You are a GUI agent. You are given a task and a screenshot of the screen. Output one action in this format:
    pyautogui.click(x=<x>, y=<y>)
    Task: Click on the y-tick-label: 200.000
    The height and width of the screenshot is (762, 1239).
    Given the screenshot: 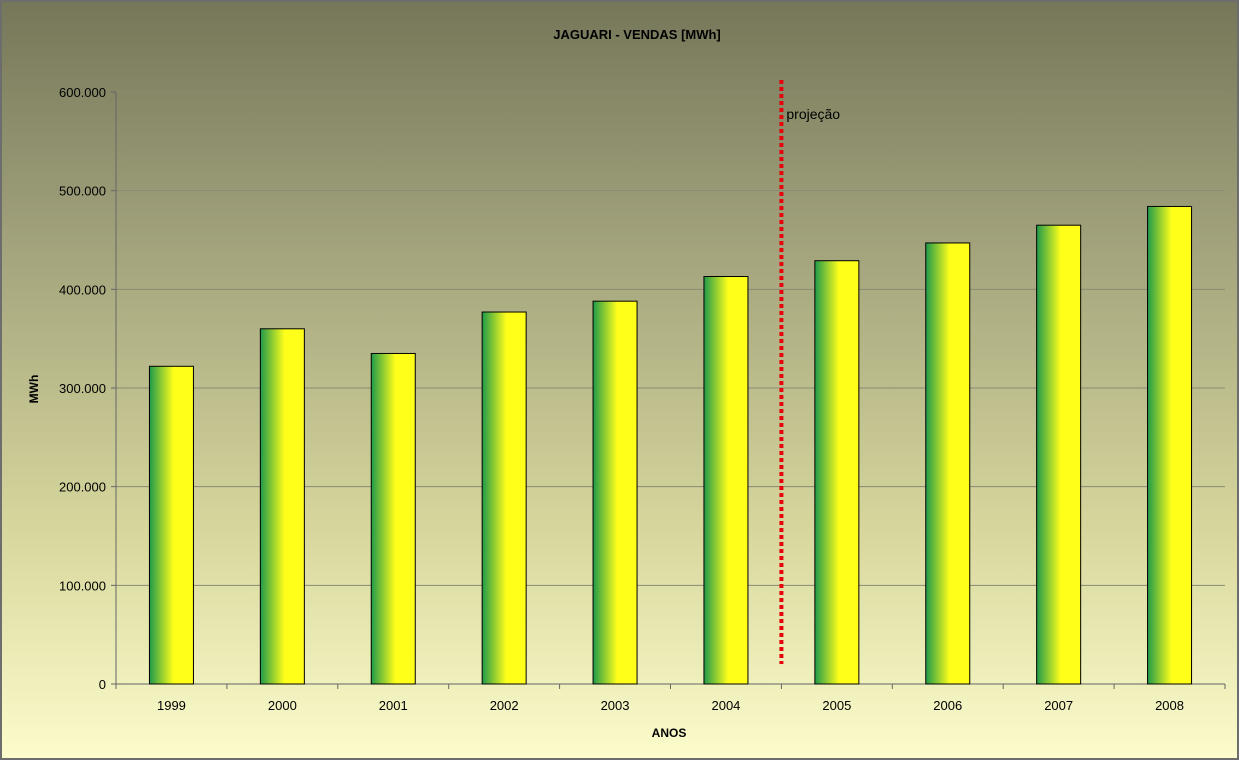 What is the action you would take?
    pyautogui.click(x=82, y=487)
    